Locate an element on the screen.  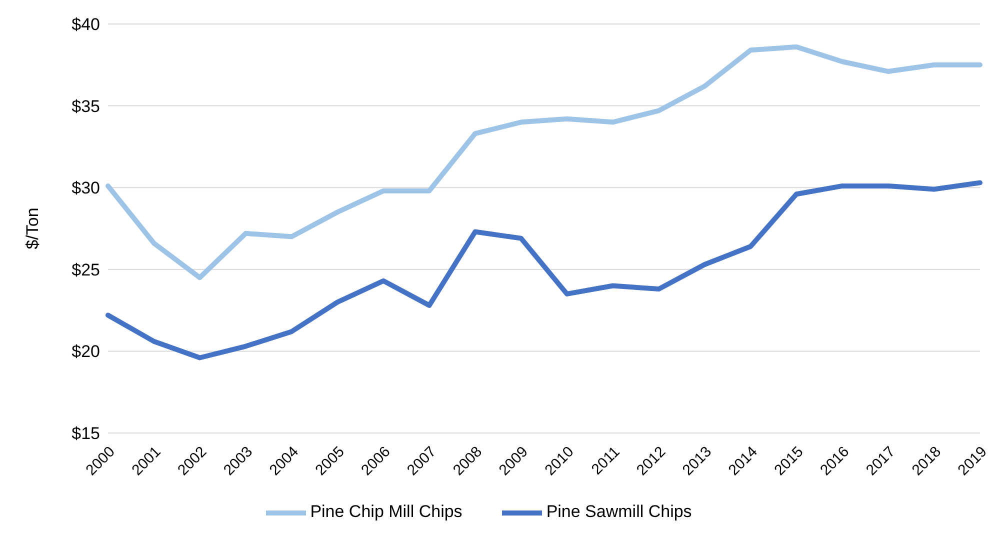
legend-label: Pine Chip Mill Chips is located at coordinates (386, 512).